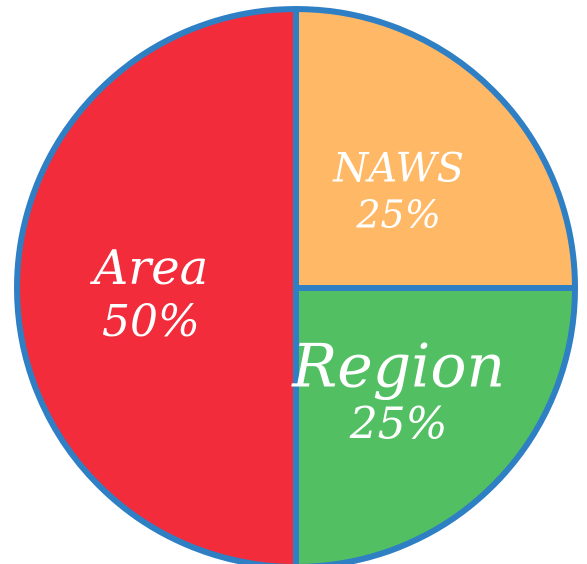  Describe the element at coordinates (398, 168) in the screenshot. I see `slice-label-naws: NAWS` at that location.